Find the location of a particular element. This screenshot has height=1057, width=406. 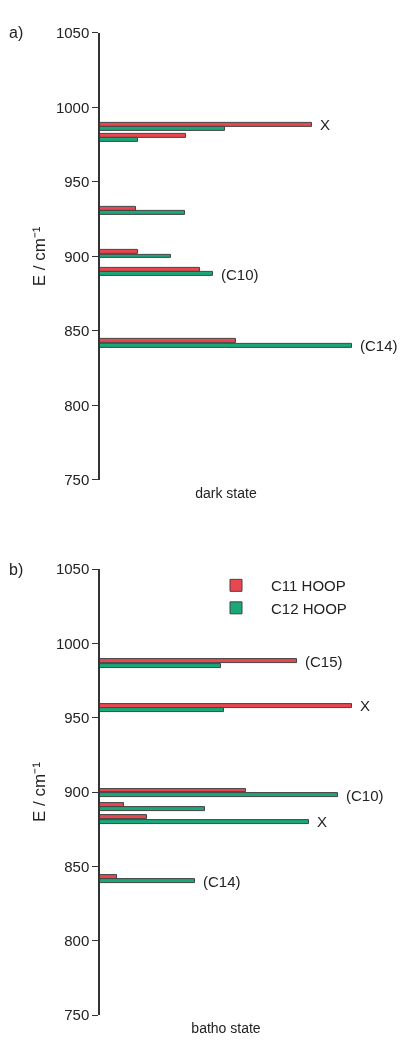

chart-title: a) is located at coordinates (16, 32).